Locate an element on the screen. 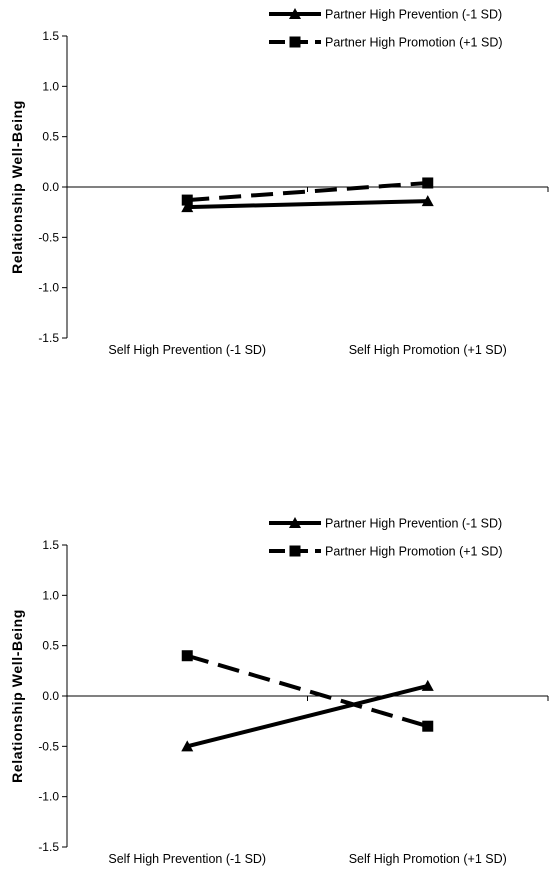  chart0-y-tick-label: 1.0 is located at coordinates (50, 86).